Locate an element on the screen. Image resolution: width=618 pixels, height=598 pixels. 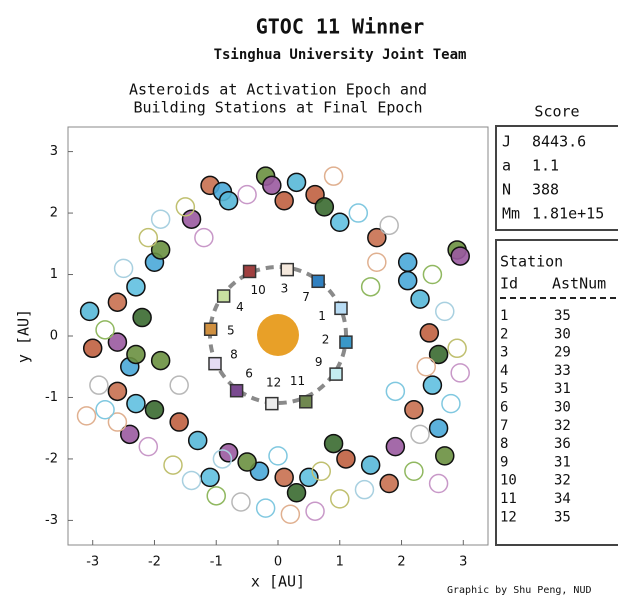
y-tick-label: 2 is located at coordinates (54, 213).